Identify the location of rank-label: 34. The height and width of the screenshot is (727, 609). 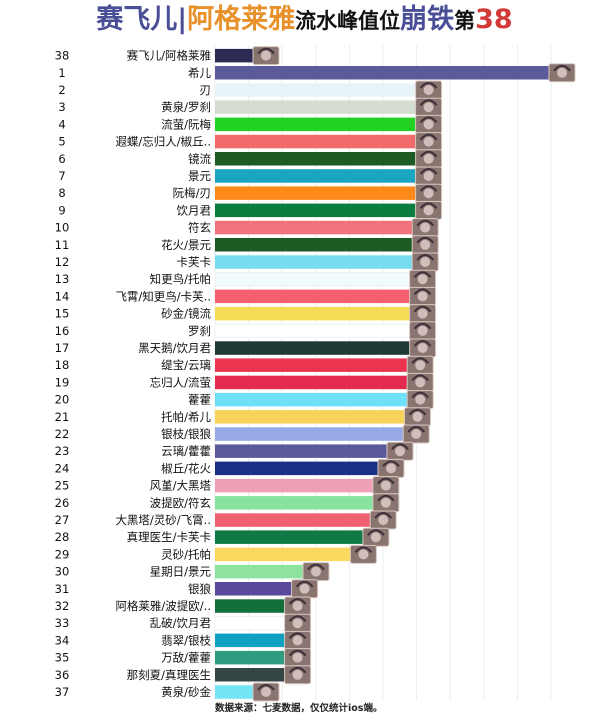
(62, 640).